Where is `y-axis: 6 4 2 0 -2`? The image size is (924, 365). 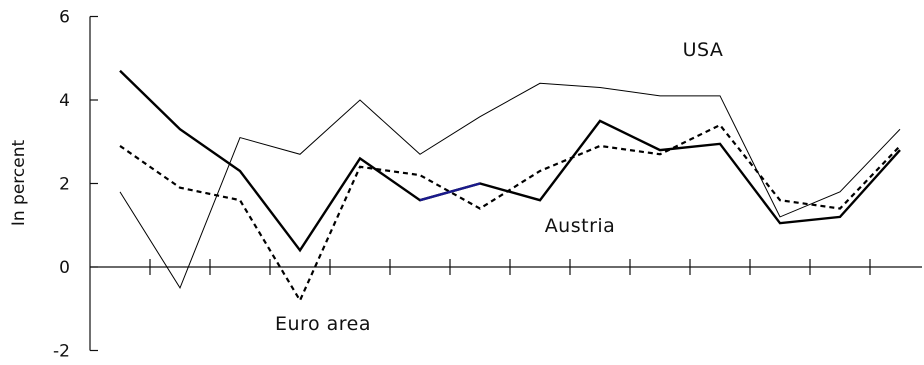
y-axis: 6 4 2 0 -2 is located at coordinates (75, 185).